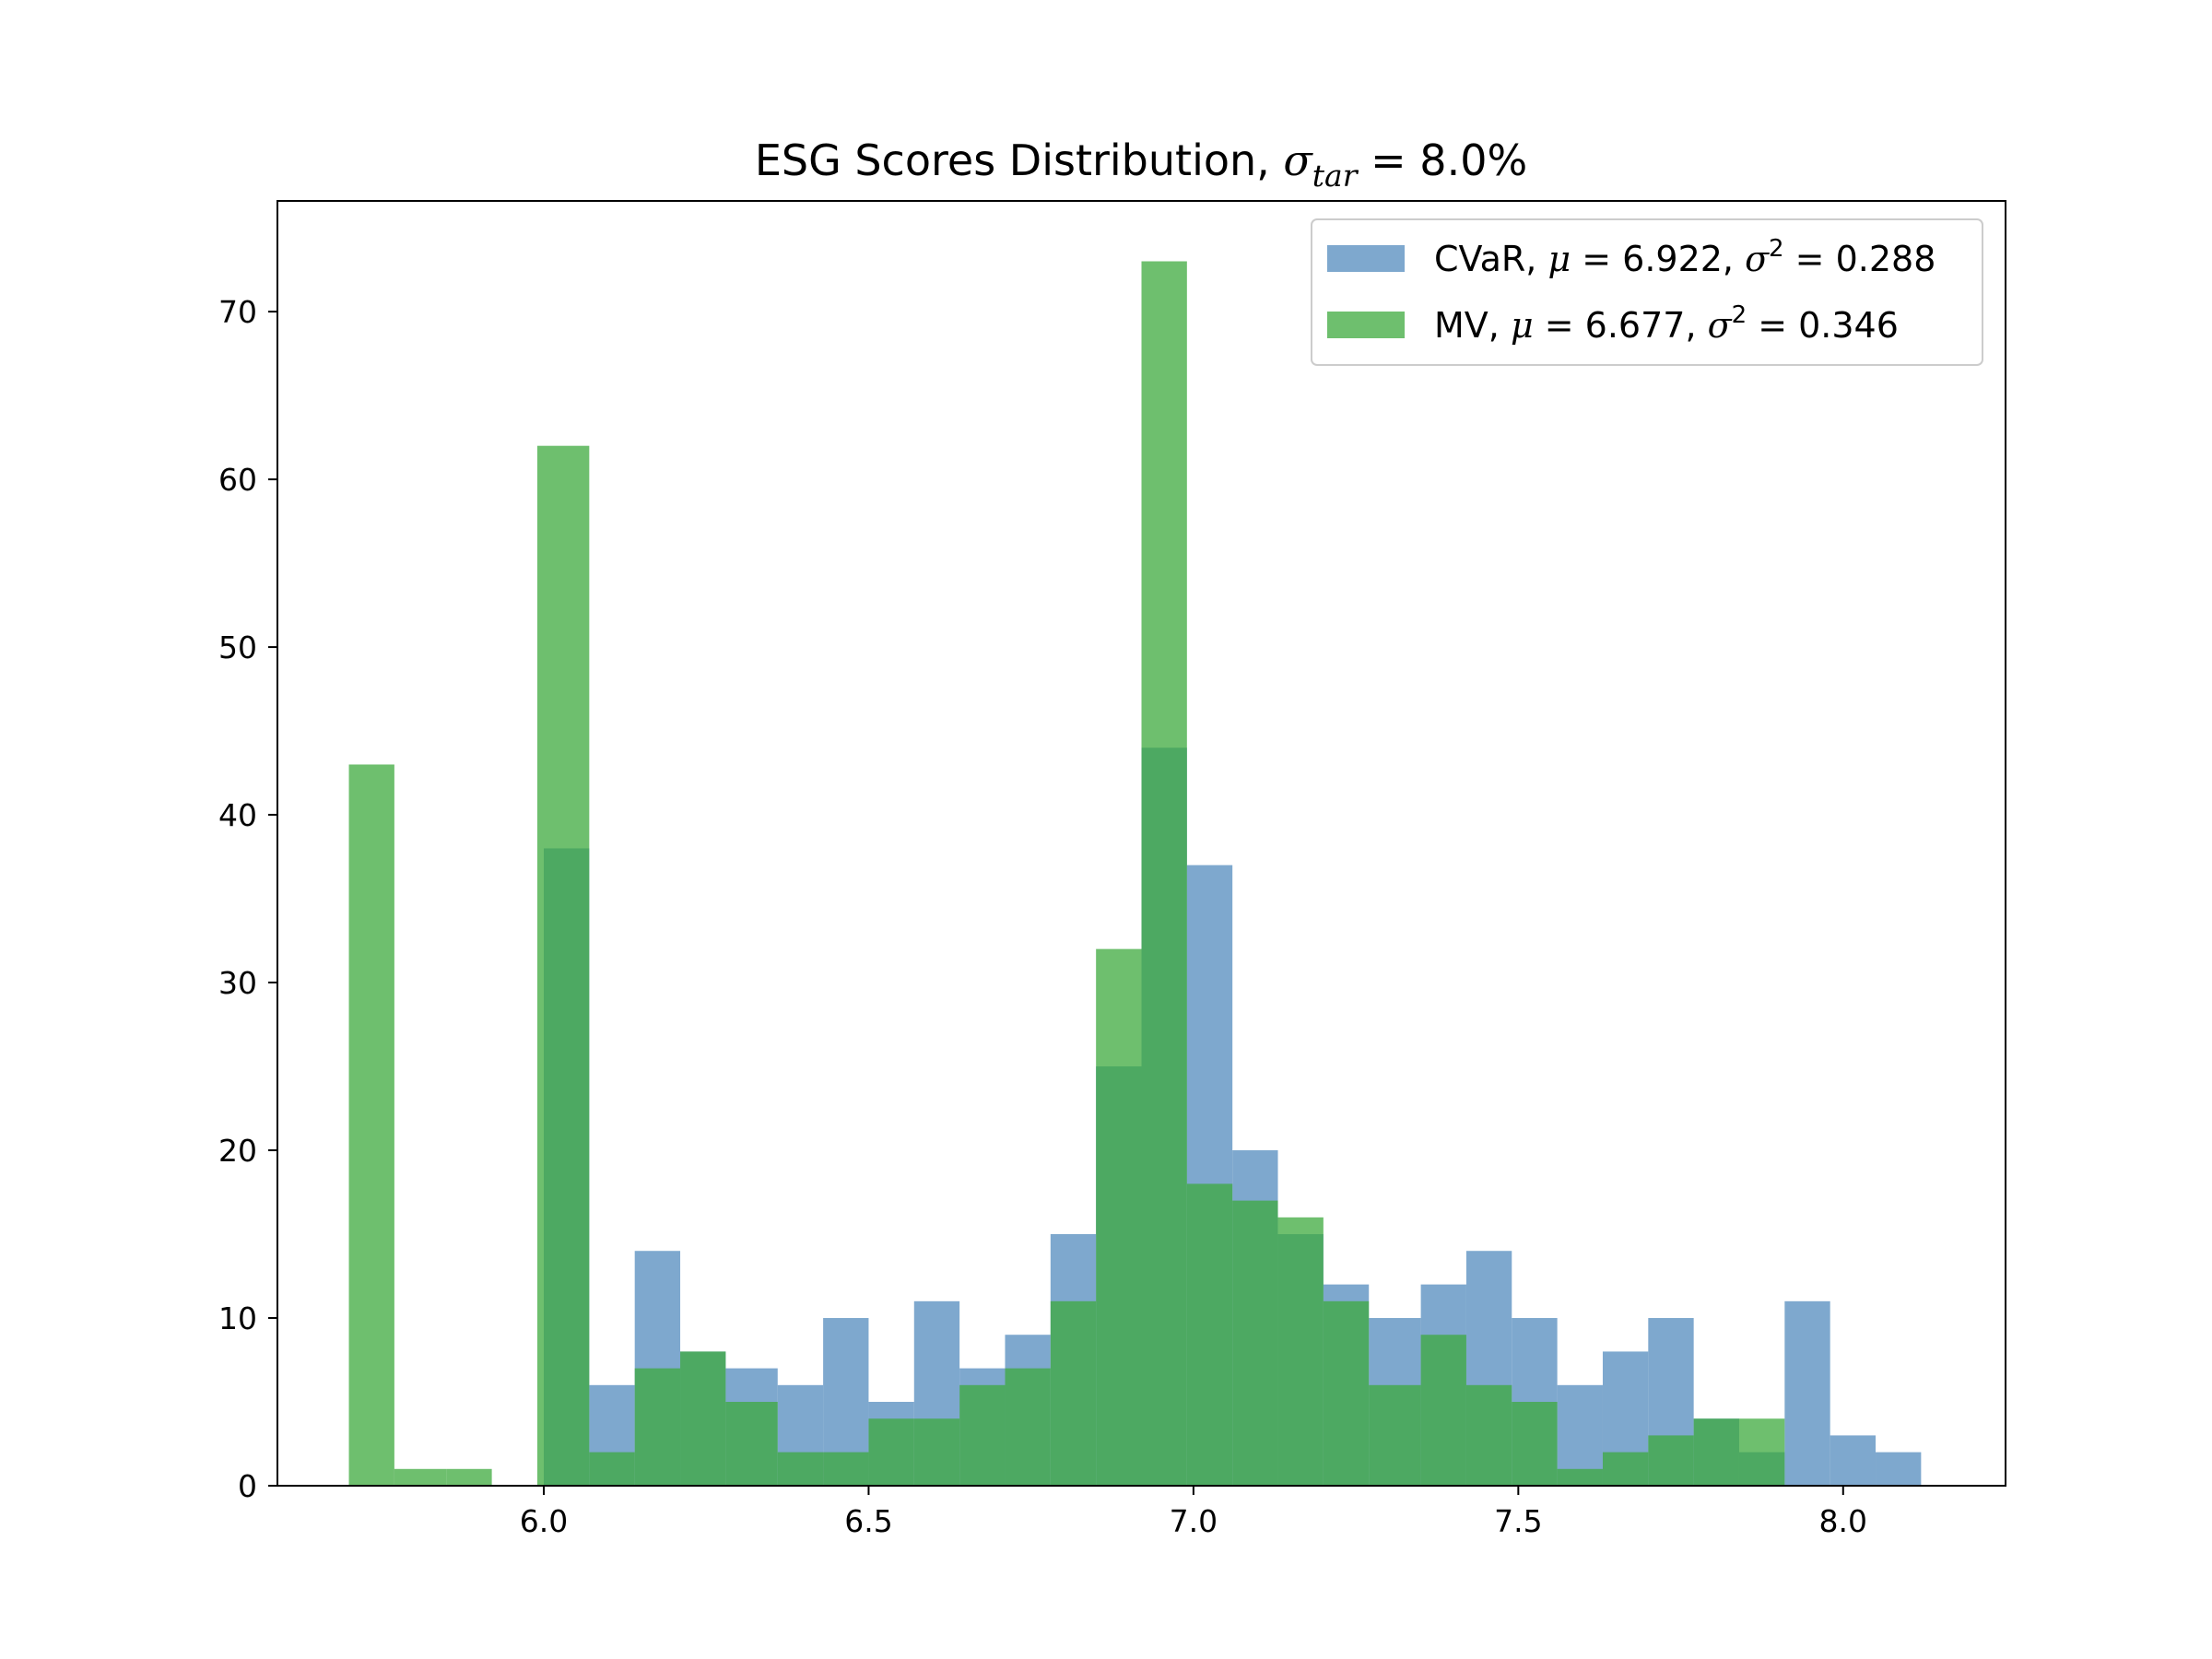 This screenshot has height=1659, width=2212. What do you see at coordinates (237, 312) in the screenshot?
I see `y-tick-label: 70` at bounding box center [237, 312].